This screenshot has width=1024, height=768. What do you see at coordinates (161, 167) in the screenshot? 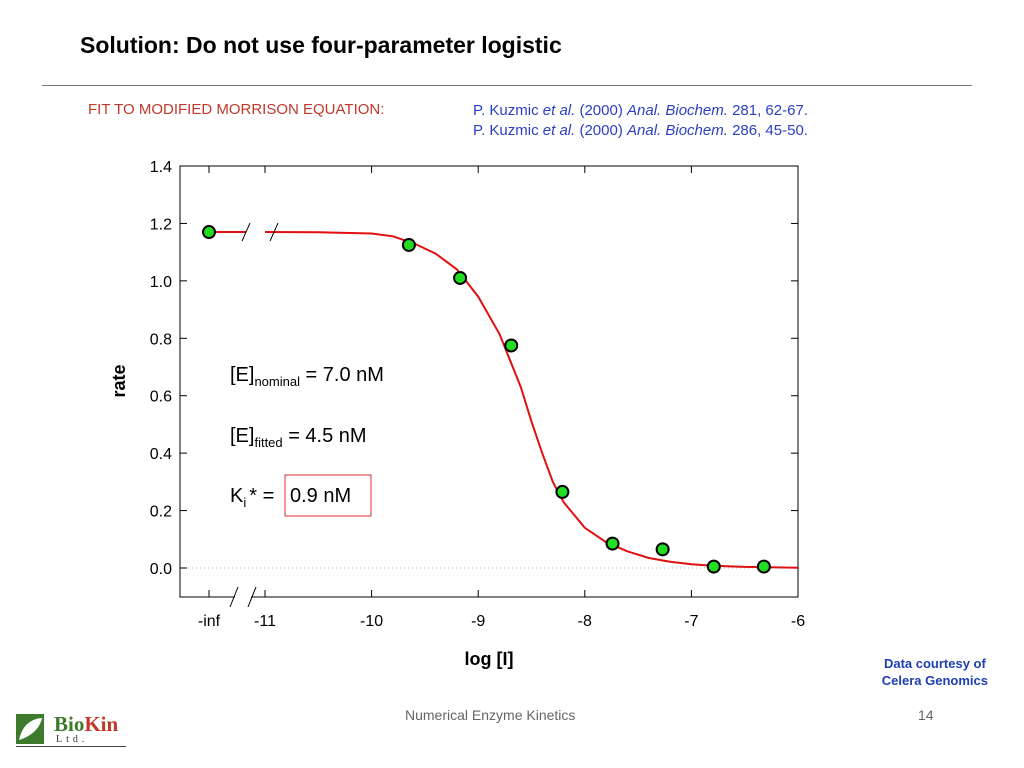
I see `y-tick-label: 1.4` at bounding box center [161, 167].